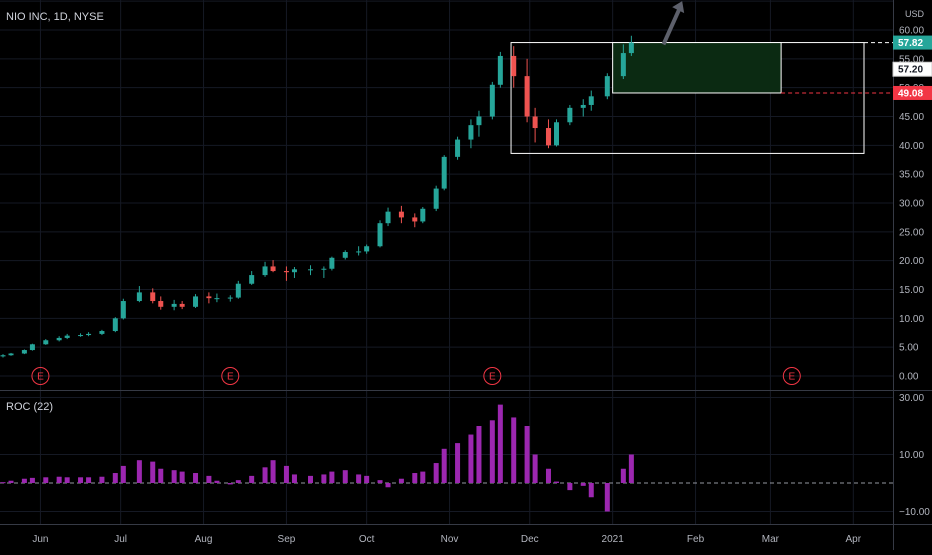 The height and width of the screenshot is (555, 932). I want to click on roc-tick-label: 10.00, so click(911, 455).